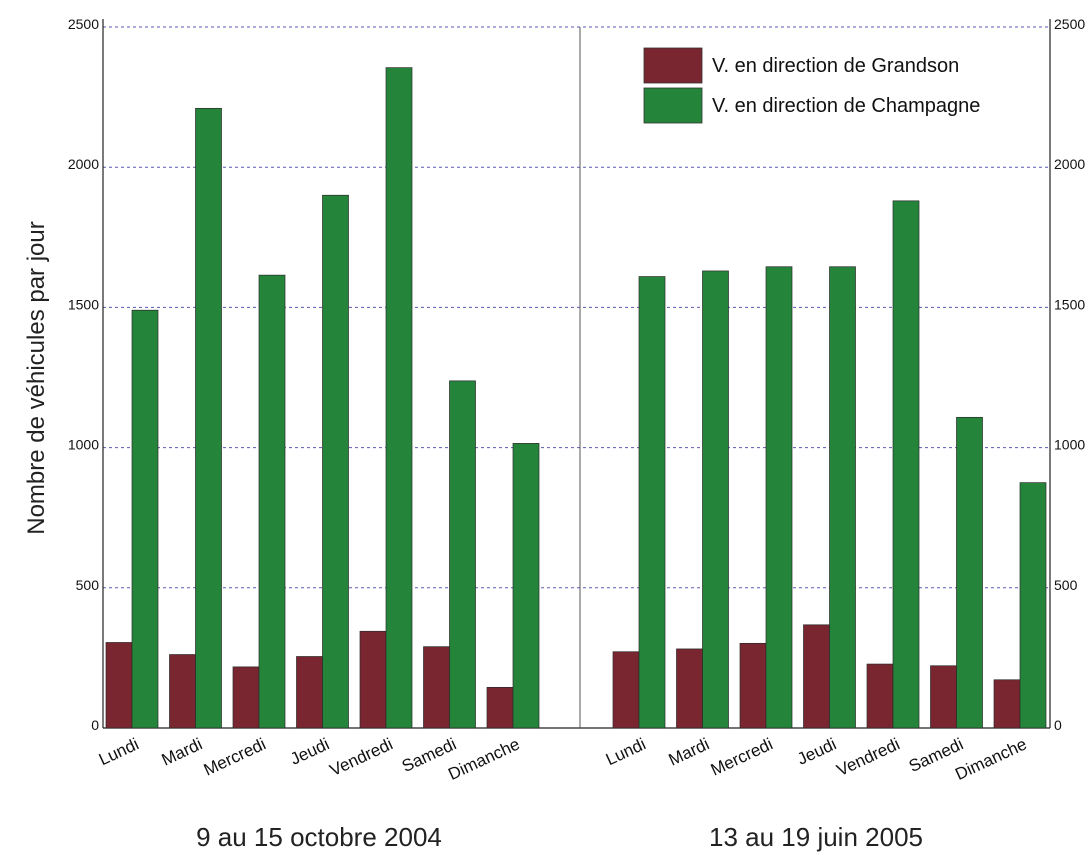  What do you see at coordinates (1069, 445) in the screenshot?
I see `y-tick-label-right: 1000` at bounding box center [1069, 445].